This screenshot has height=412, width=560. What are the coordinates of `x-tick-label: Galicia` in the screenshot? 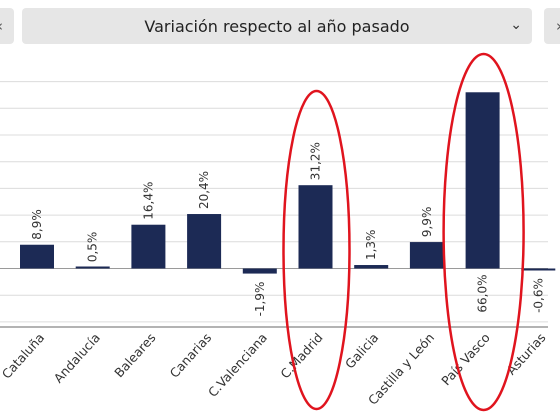 It's located at (361, 350).